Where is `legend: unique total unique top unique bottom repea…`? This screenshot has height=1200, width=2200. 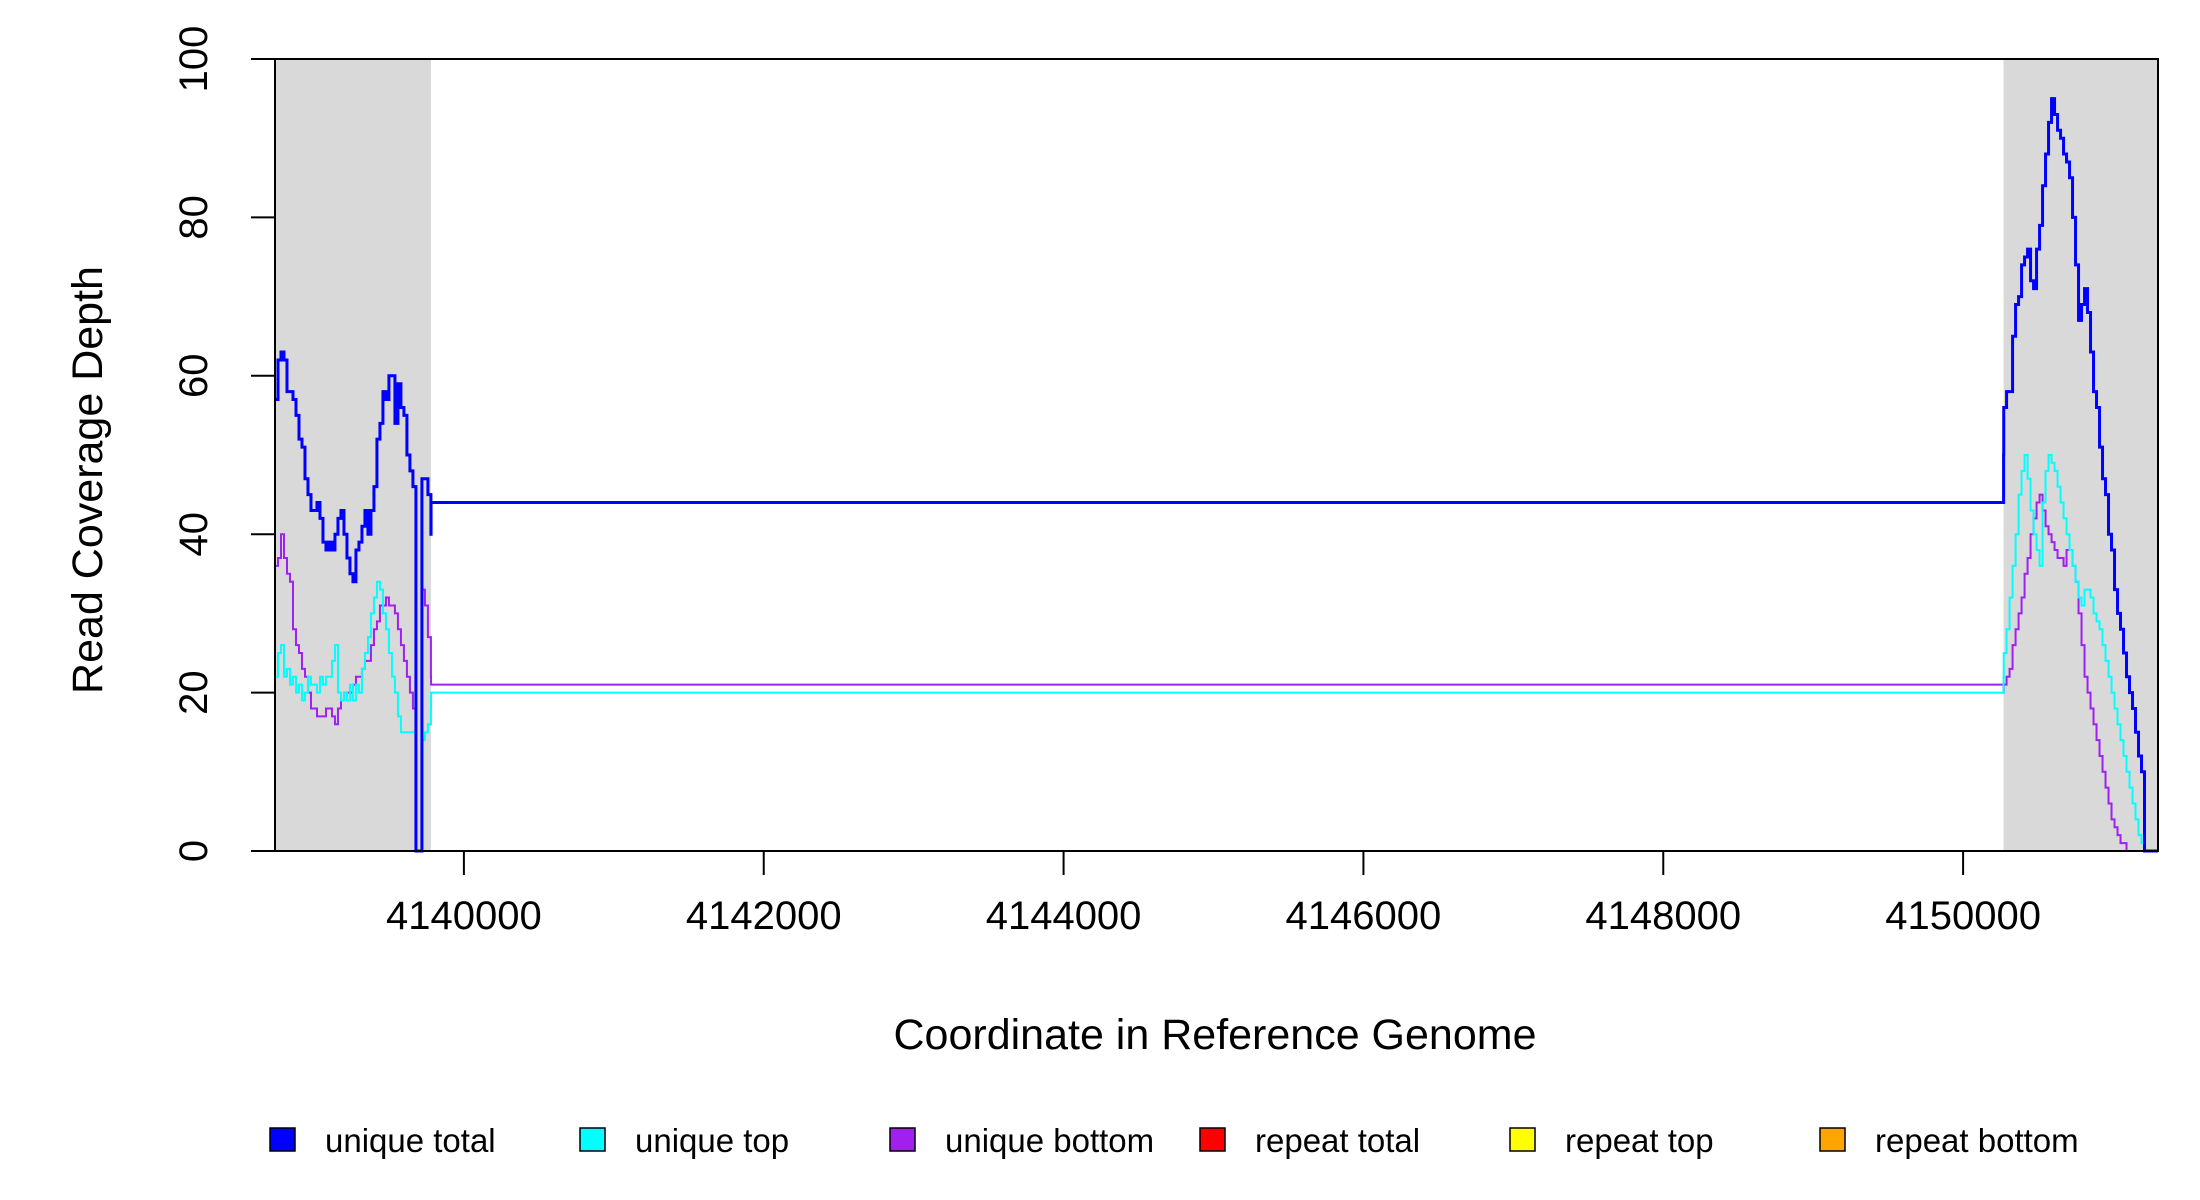
legend: unique total unique top unique bottom repea… is located at coordinates (1174, 1140).